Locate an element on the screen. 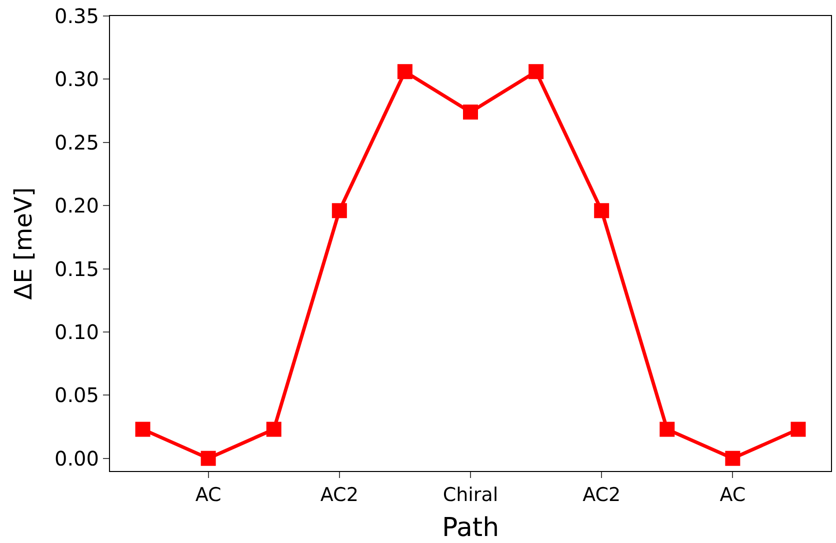 This screenshot has width=836, height=543. y-tick-label: 0.05 is located at coordinates (76, 395).